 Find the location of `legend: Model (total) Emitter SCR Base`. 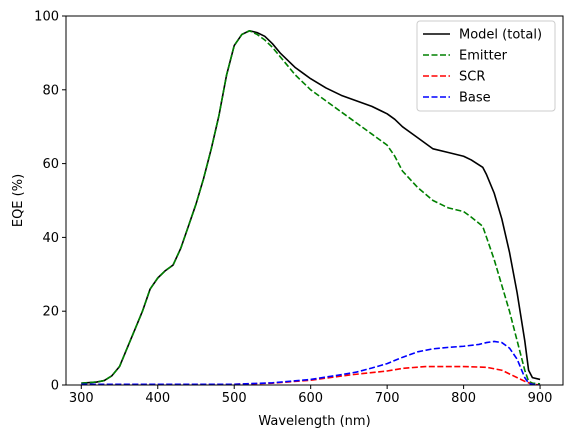

legend: Model (total) Emitter SCR Base is located at coordinates (486, 66).